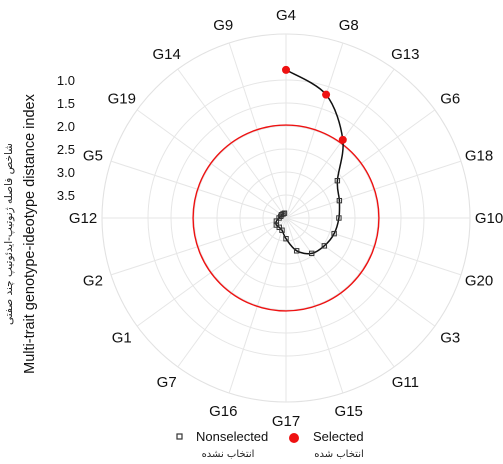 Image resolution: width=503 pixels, height=464 pixels. Describe the element at coordinates (66, 149) in the screenshot. I see `radial-tick-label: 2.5` at that location.